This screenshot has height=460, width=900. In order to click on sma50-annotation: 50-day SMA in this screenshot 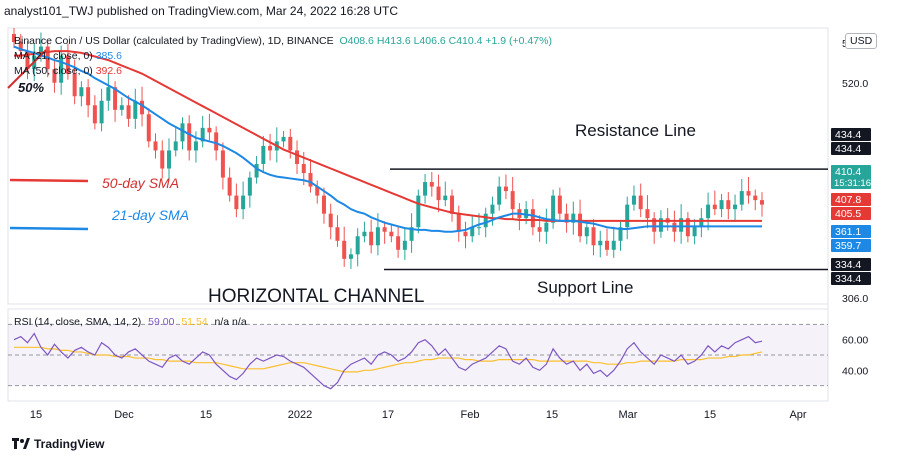, I will do `click(140, 183)`.